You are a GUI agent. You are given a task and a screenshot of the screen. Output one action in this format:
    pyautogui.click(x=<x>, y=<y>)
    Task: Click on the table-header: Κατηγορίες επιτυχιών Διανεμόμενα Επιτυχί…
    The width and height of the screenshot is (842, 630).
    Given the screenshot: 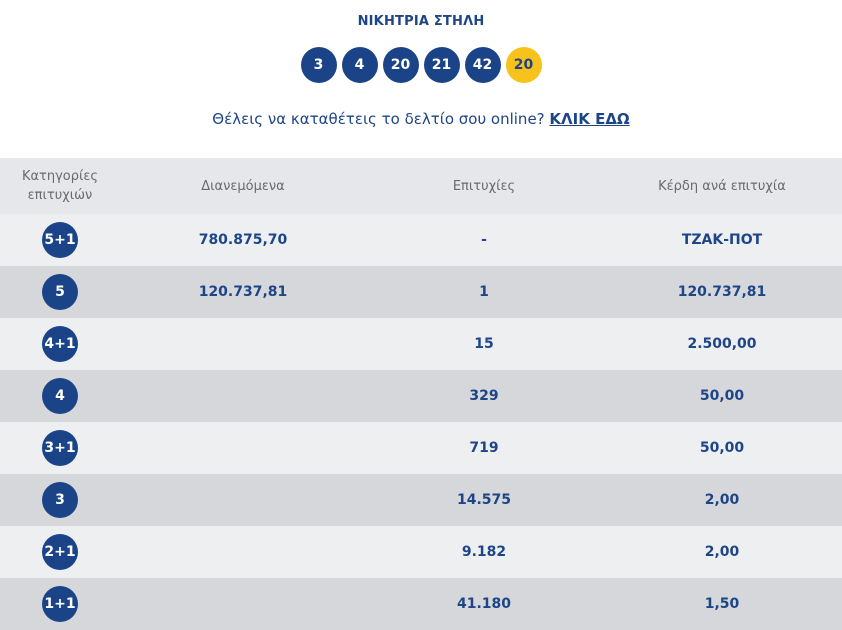 What is the action you would take?
    pyautogui.click(x=421, y=186)
    